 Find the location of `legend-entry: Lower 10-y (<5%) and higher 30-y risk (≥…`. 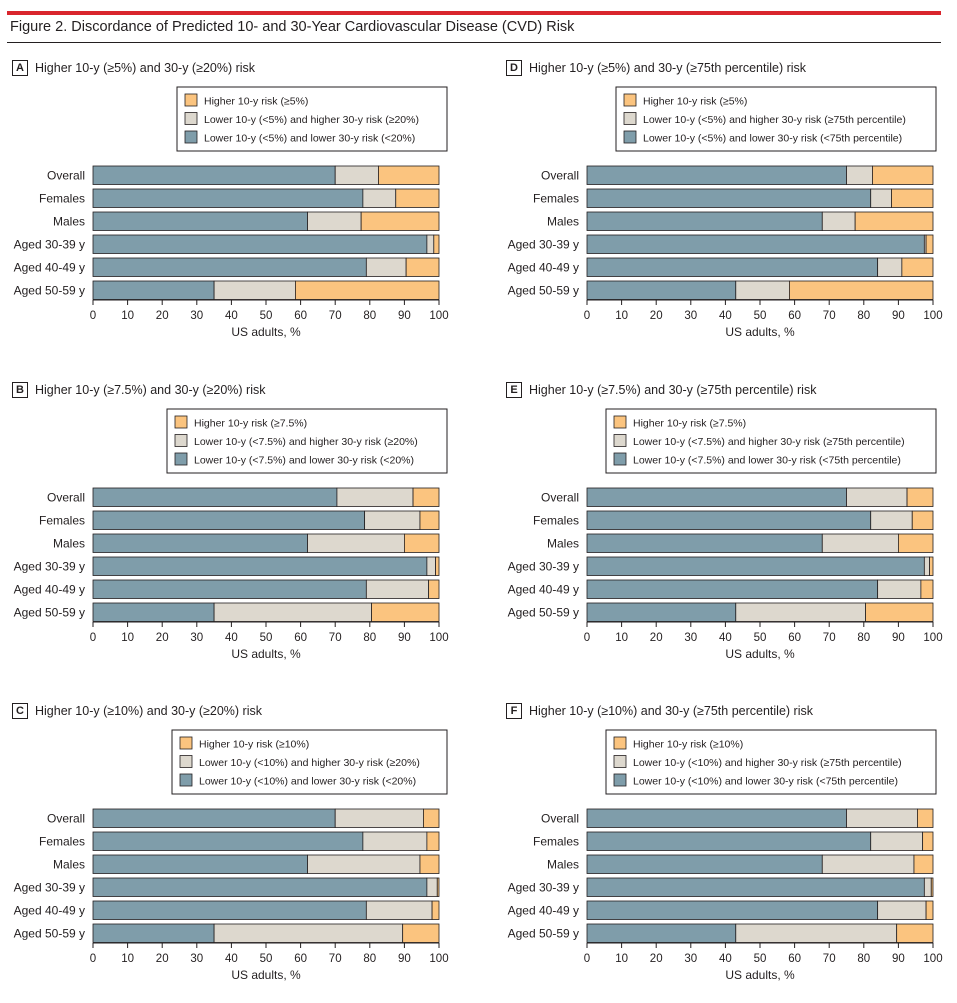

legend-entry: Lower 10-y (<5%) and higher 30-y risk (≥… is located at coordinates (774, 120).